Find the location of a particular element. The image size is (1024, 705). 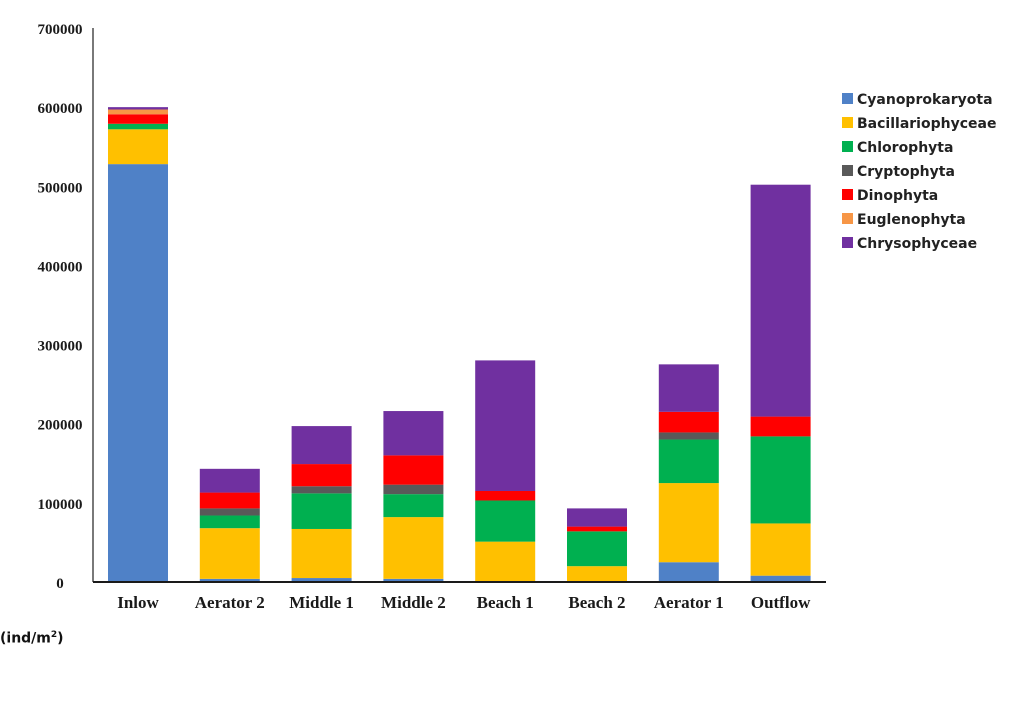

unit-label: (ind/m2) is located at coordinates (32, 638).